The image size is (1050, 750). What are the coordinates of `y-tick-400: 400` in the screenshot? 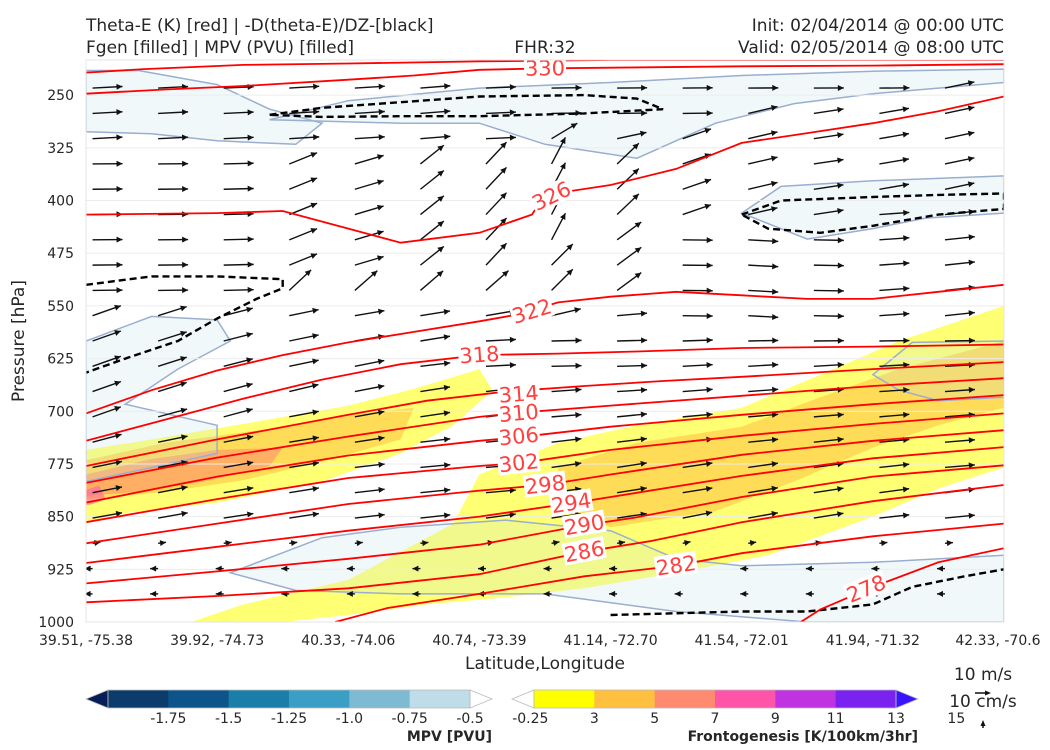 It's located at (60, 202).